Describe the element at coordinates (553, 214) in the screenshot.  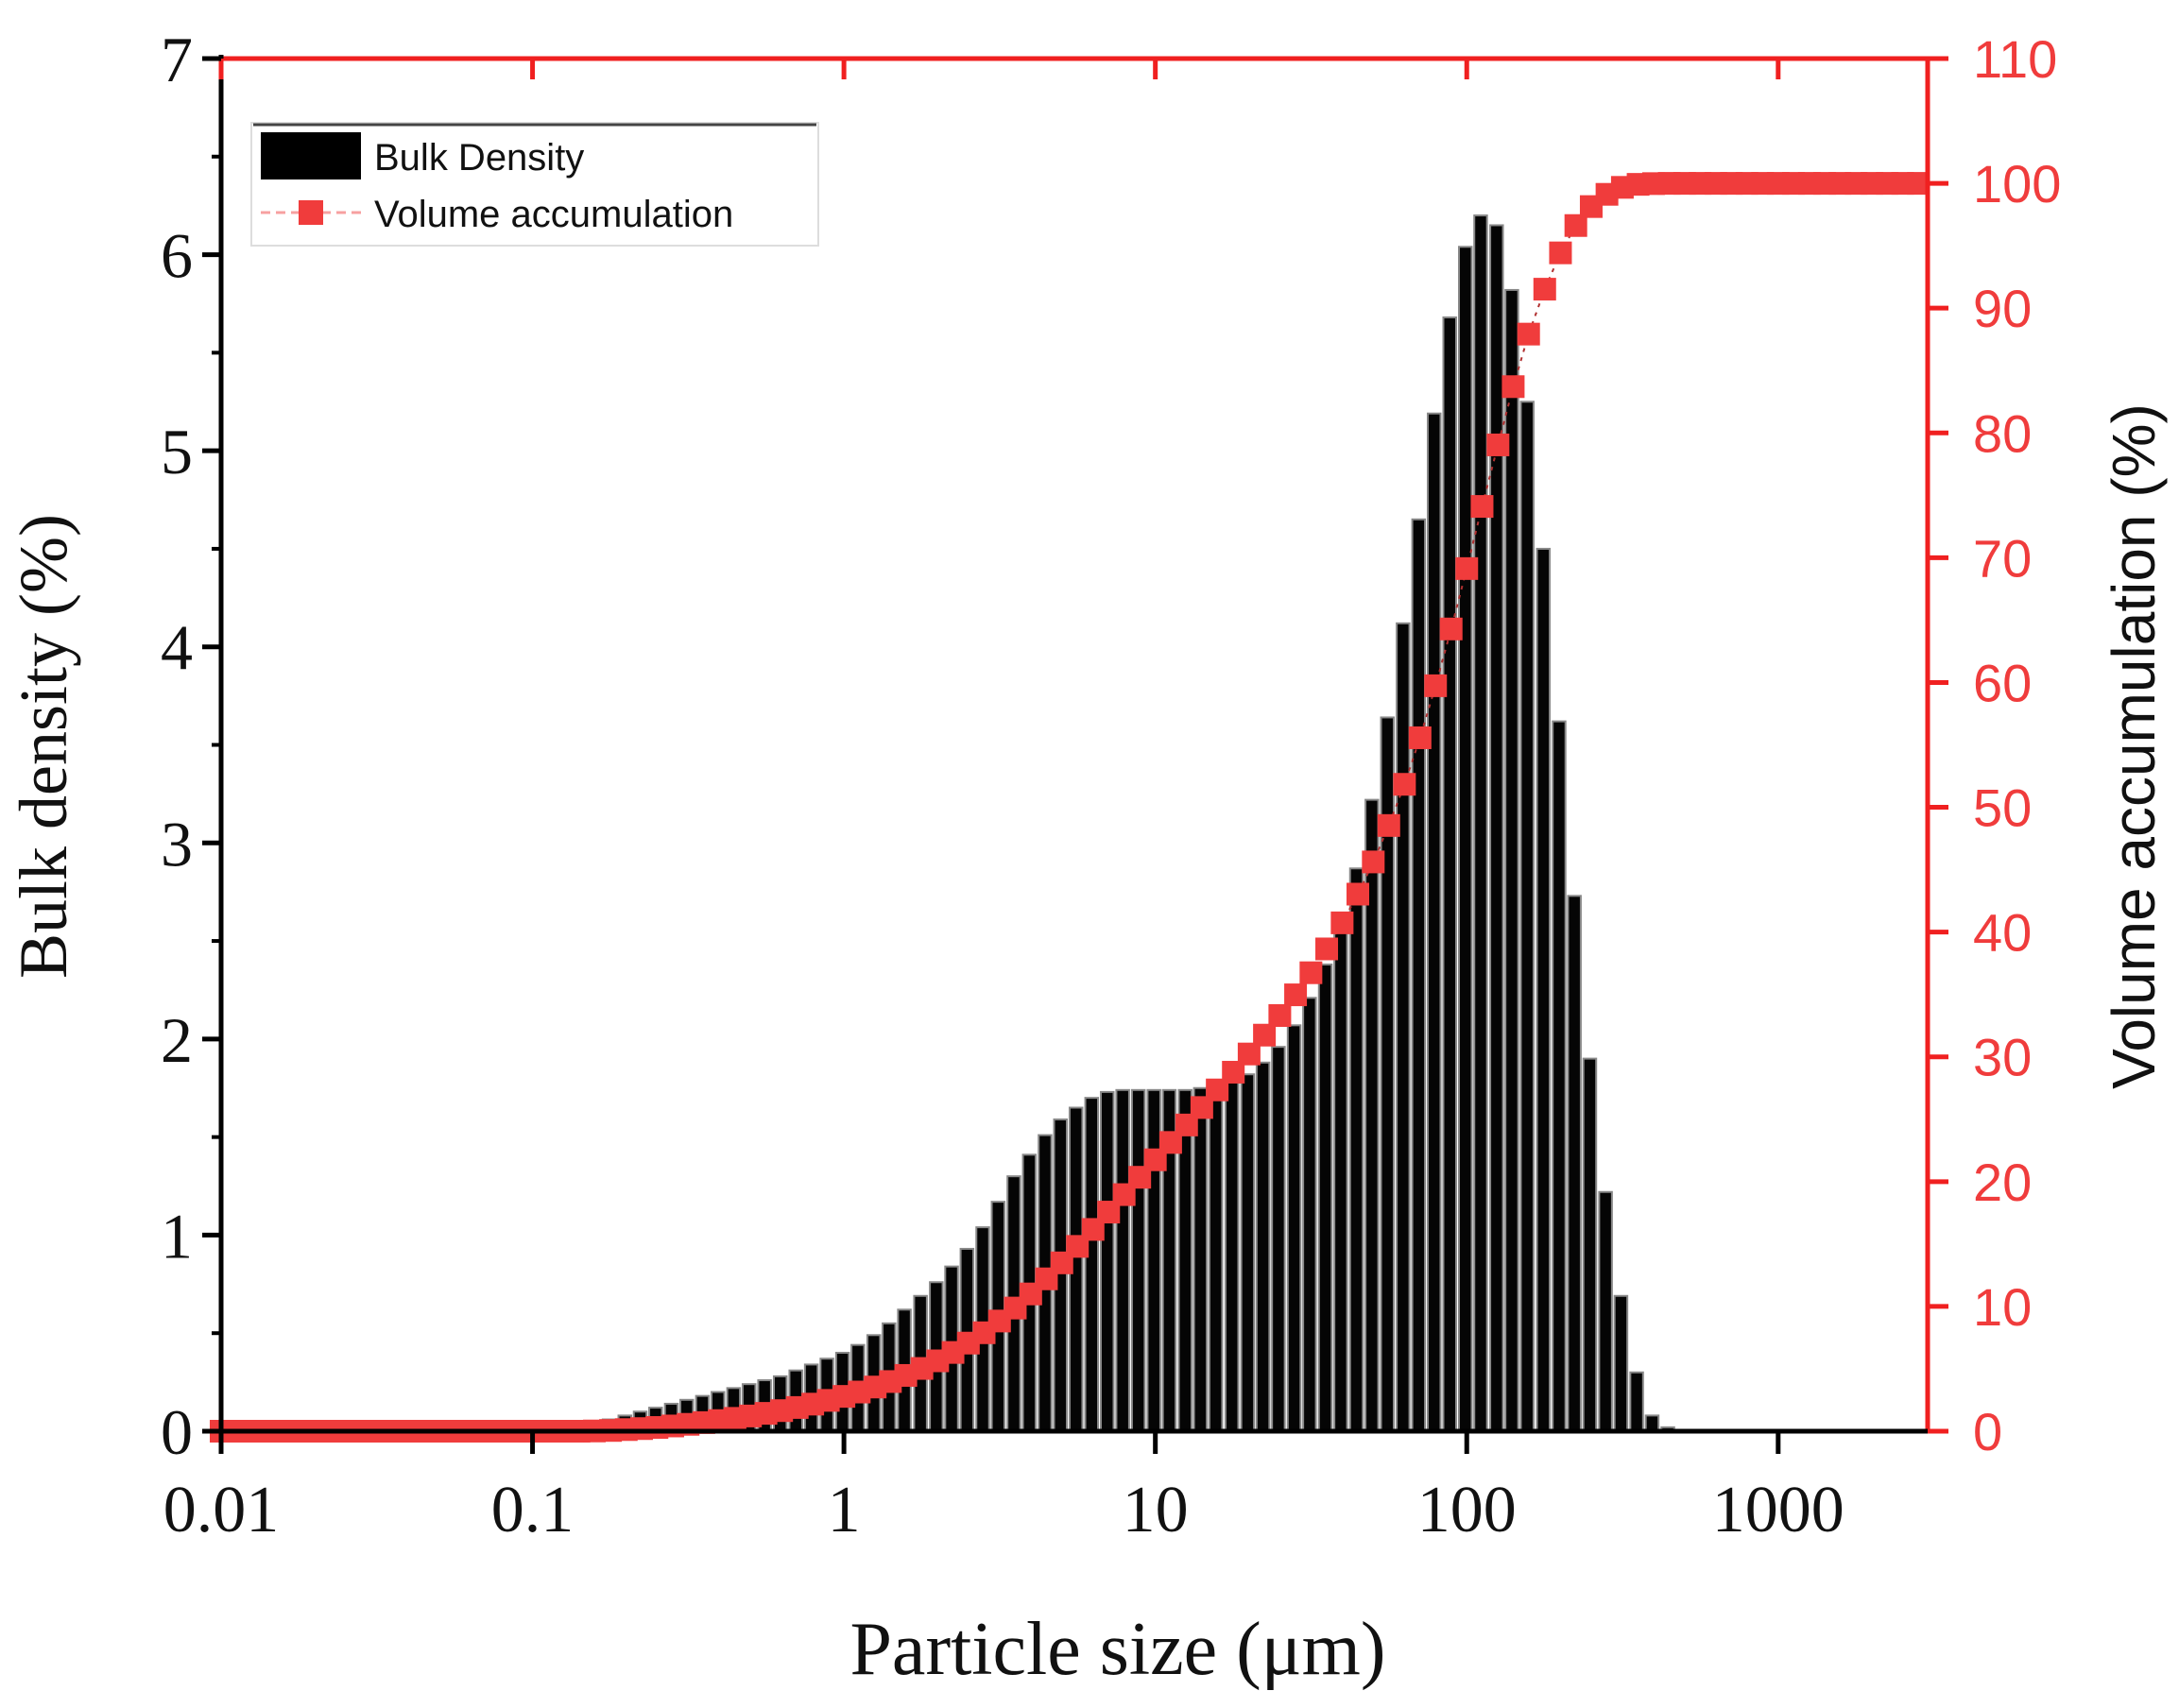
I see `legend-label-volume-accumulation: Volume accumulation` at that location.